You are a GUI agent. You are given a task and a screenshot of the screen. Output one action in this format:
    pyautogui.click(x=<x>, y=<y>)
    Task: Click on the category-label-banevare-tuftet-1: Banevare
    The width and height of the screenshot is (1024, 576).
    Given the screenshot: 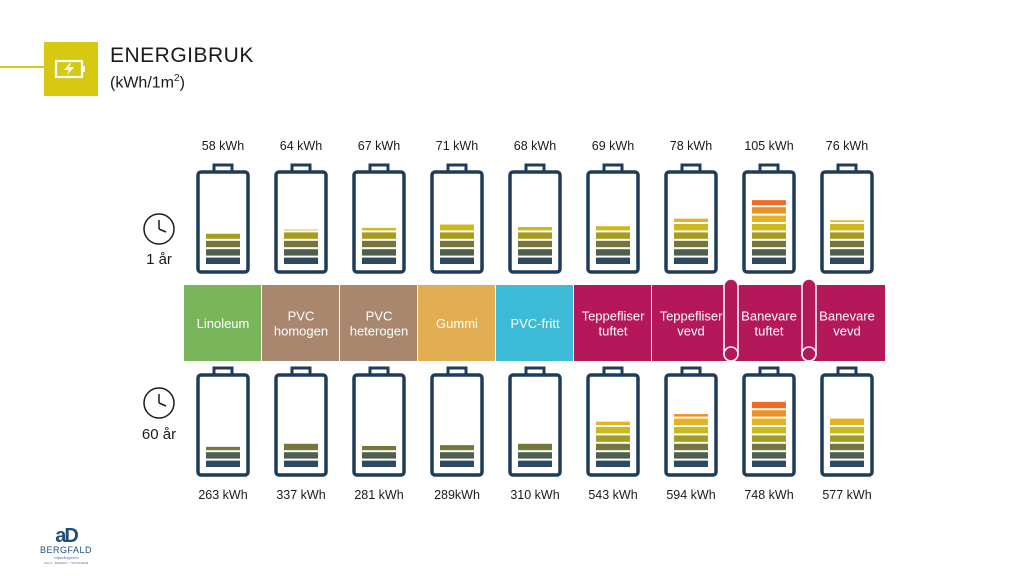 What is the action you would take?
    pyautogui.click(x=769, y=316)
    